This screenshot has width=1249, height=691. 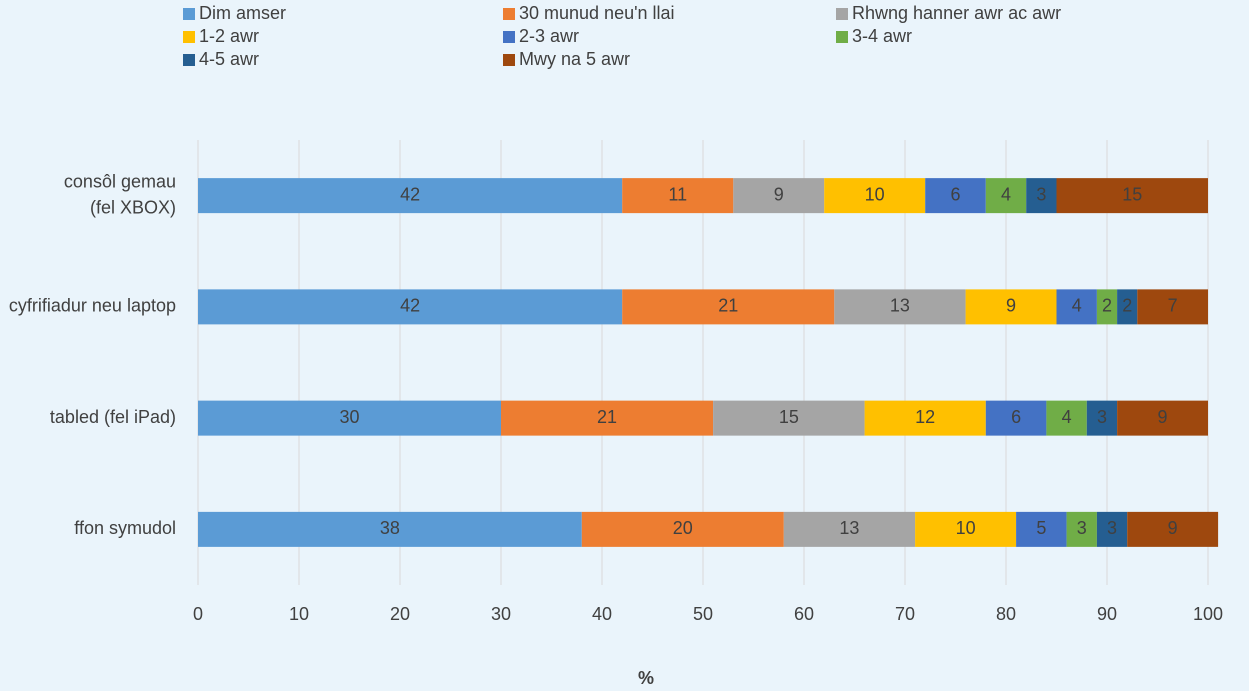 What do you see at coordinates (400, 614) in the screenshot?
I see `x-tick-label: 20` at bounding box center [400, 614].